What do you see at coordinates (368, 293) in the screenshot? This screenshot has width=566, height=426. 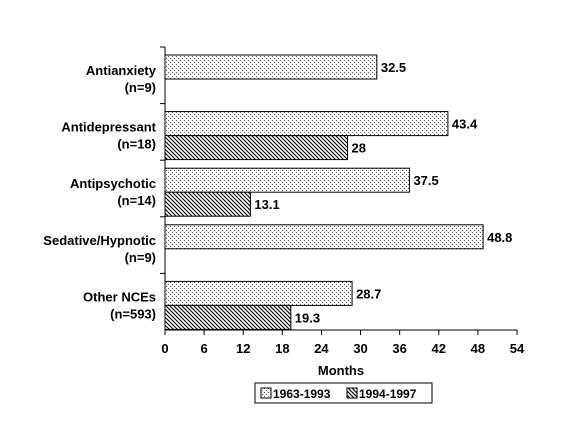 I see `bar-value-label: 28.7` at bounding box center [368, 293].